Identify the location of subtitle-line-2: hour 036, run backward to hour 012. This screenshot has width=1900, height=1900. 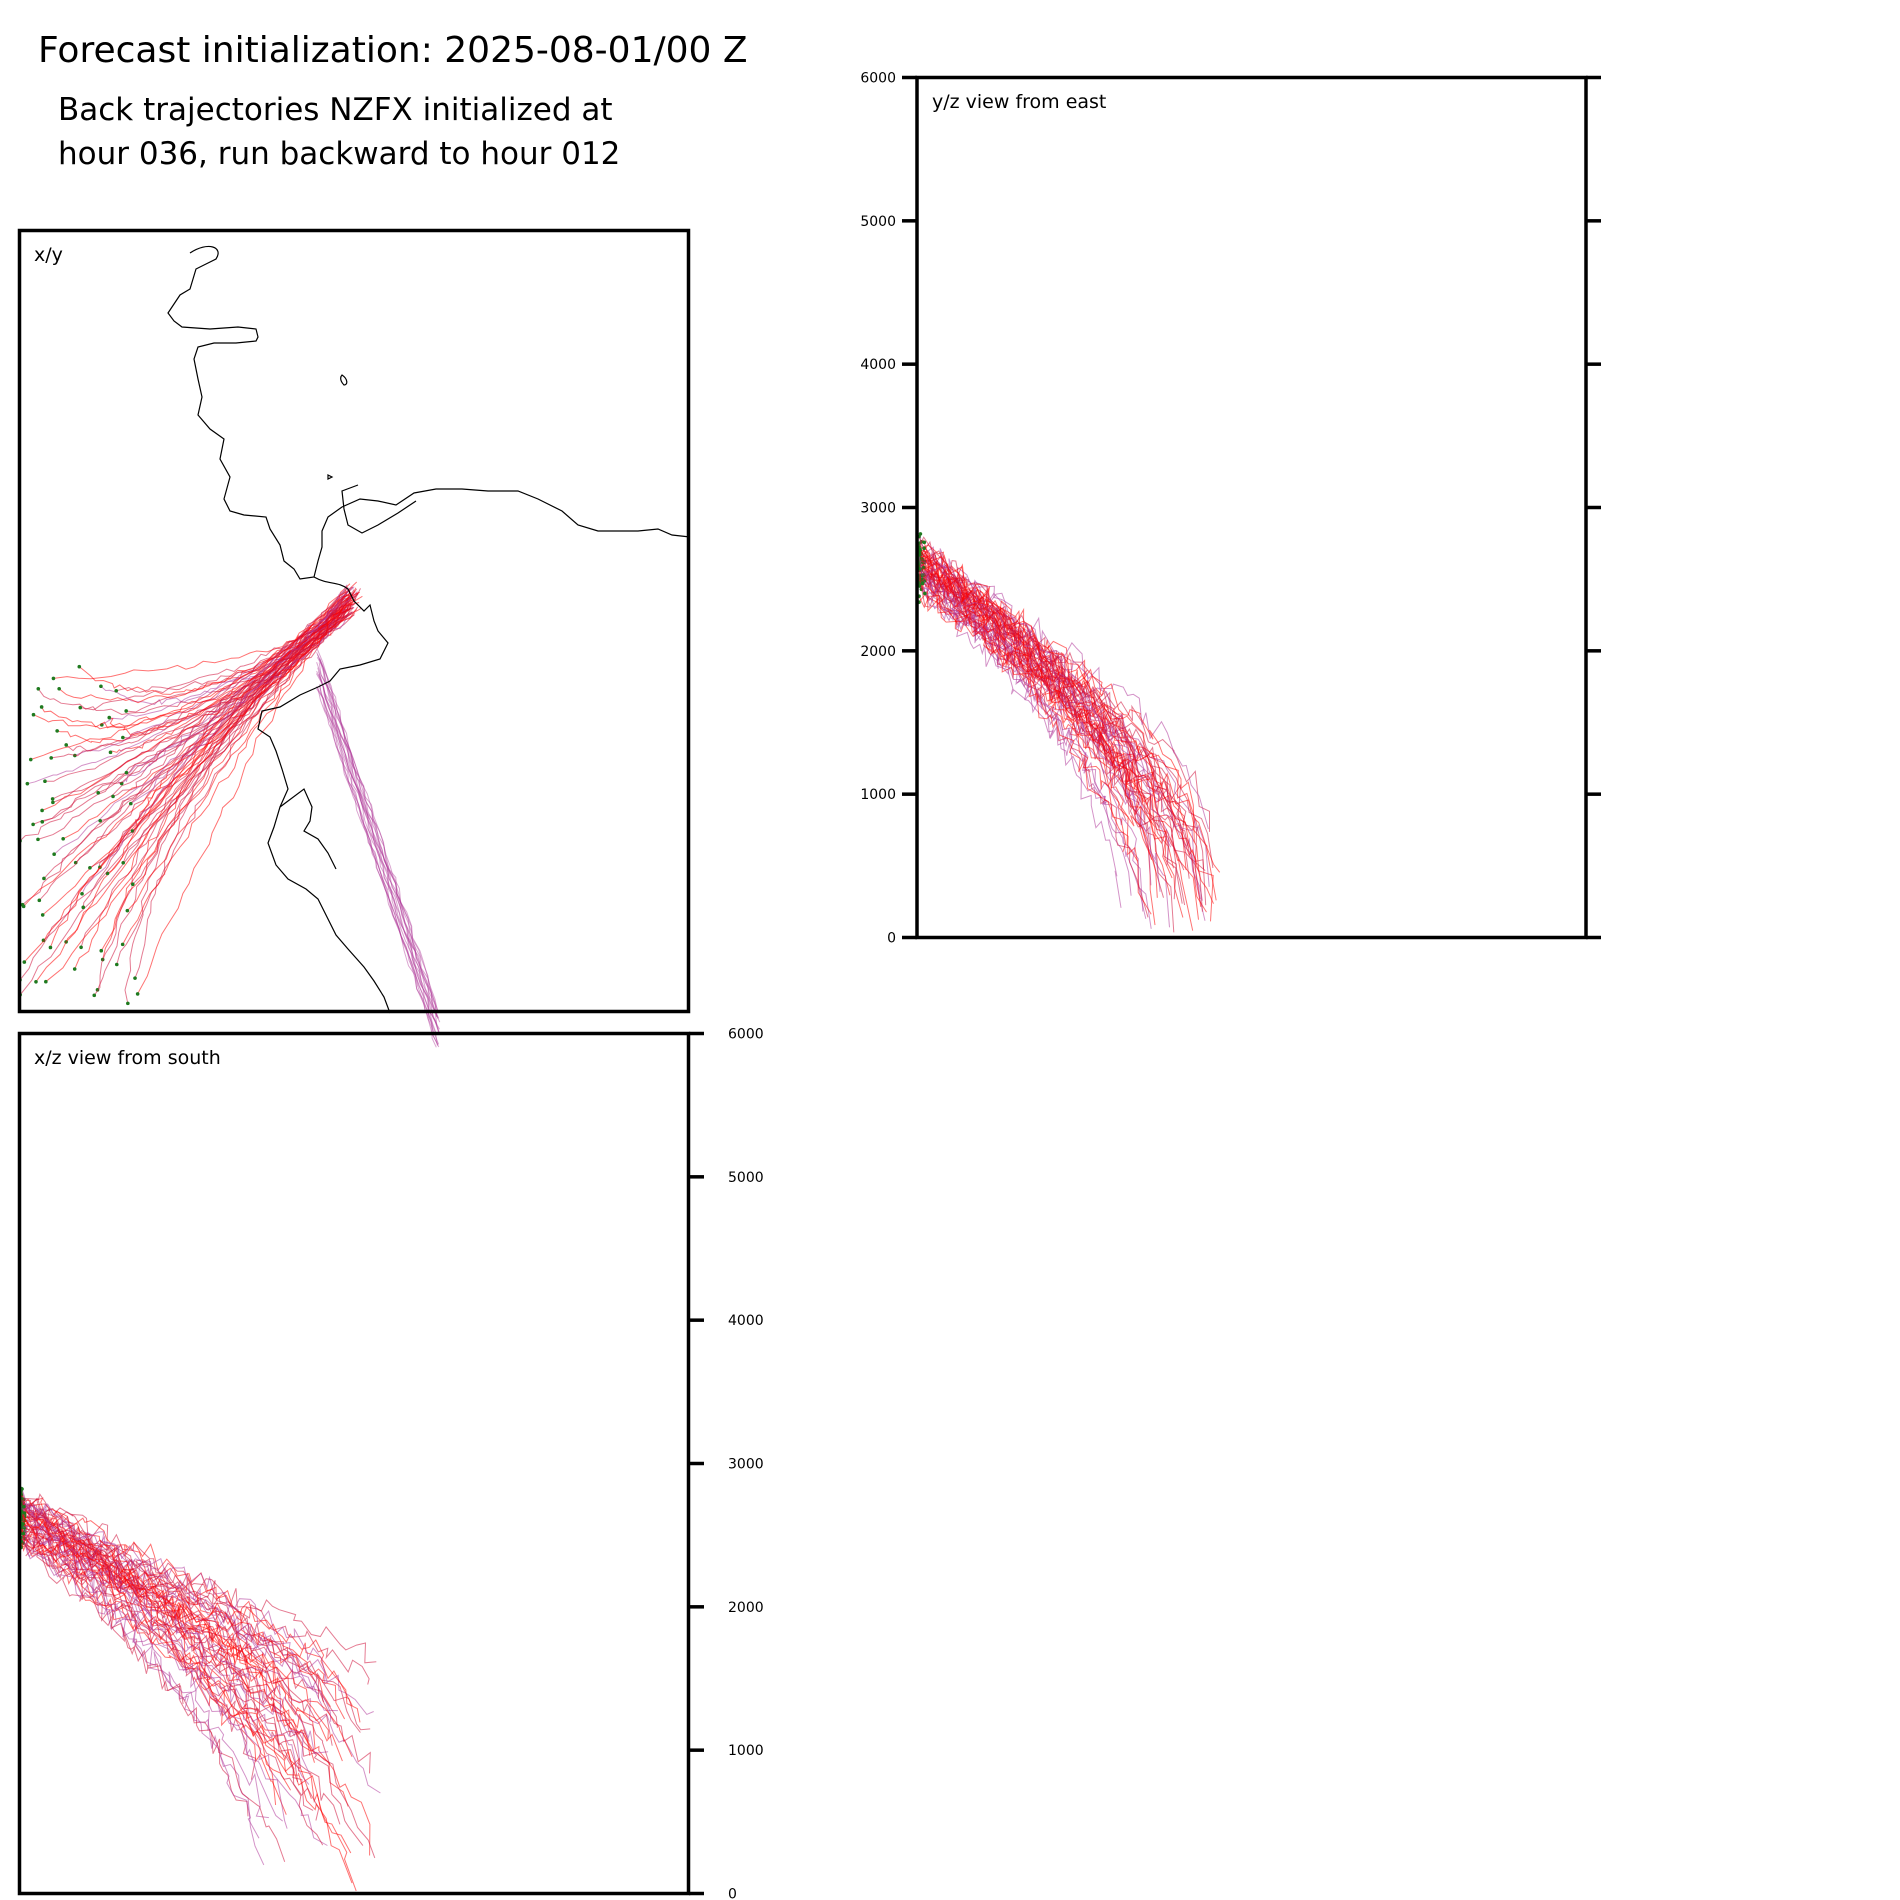
(339, 154).